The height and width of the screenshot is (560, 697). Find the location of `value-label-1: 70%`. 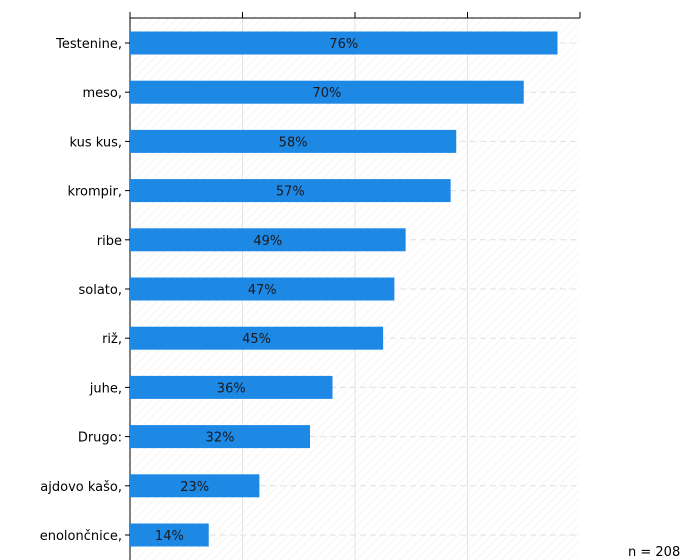

value-label-1: 70% is located at coordinates (326, 93).